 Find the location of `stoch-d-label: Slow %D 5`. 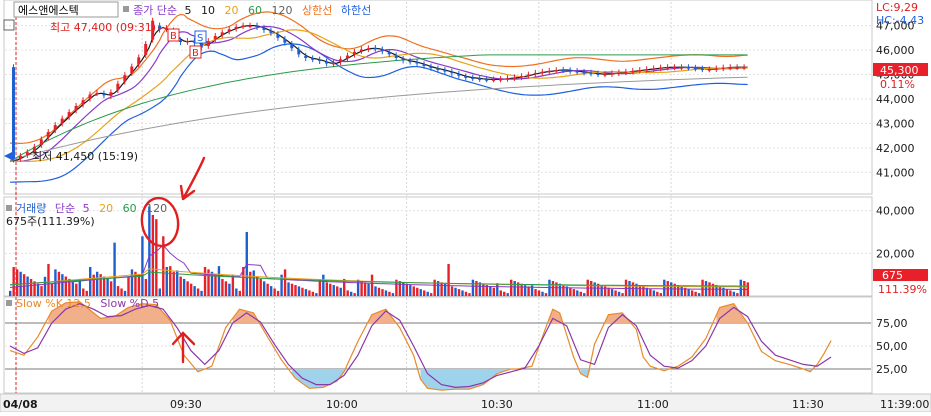

stoch-d-label: Slow %D 5 is located at coordinates (129, 303).